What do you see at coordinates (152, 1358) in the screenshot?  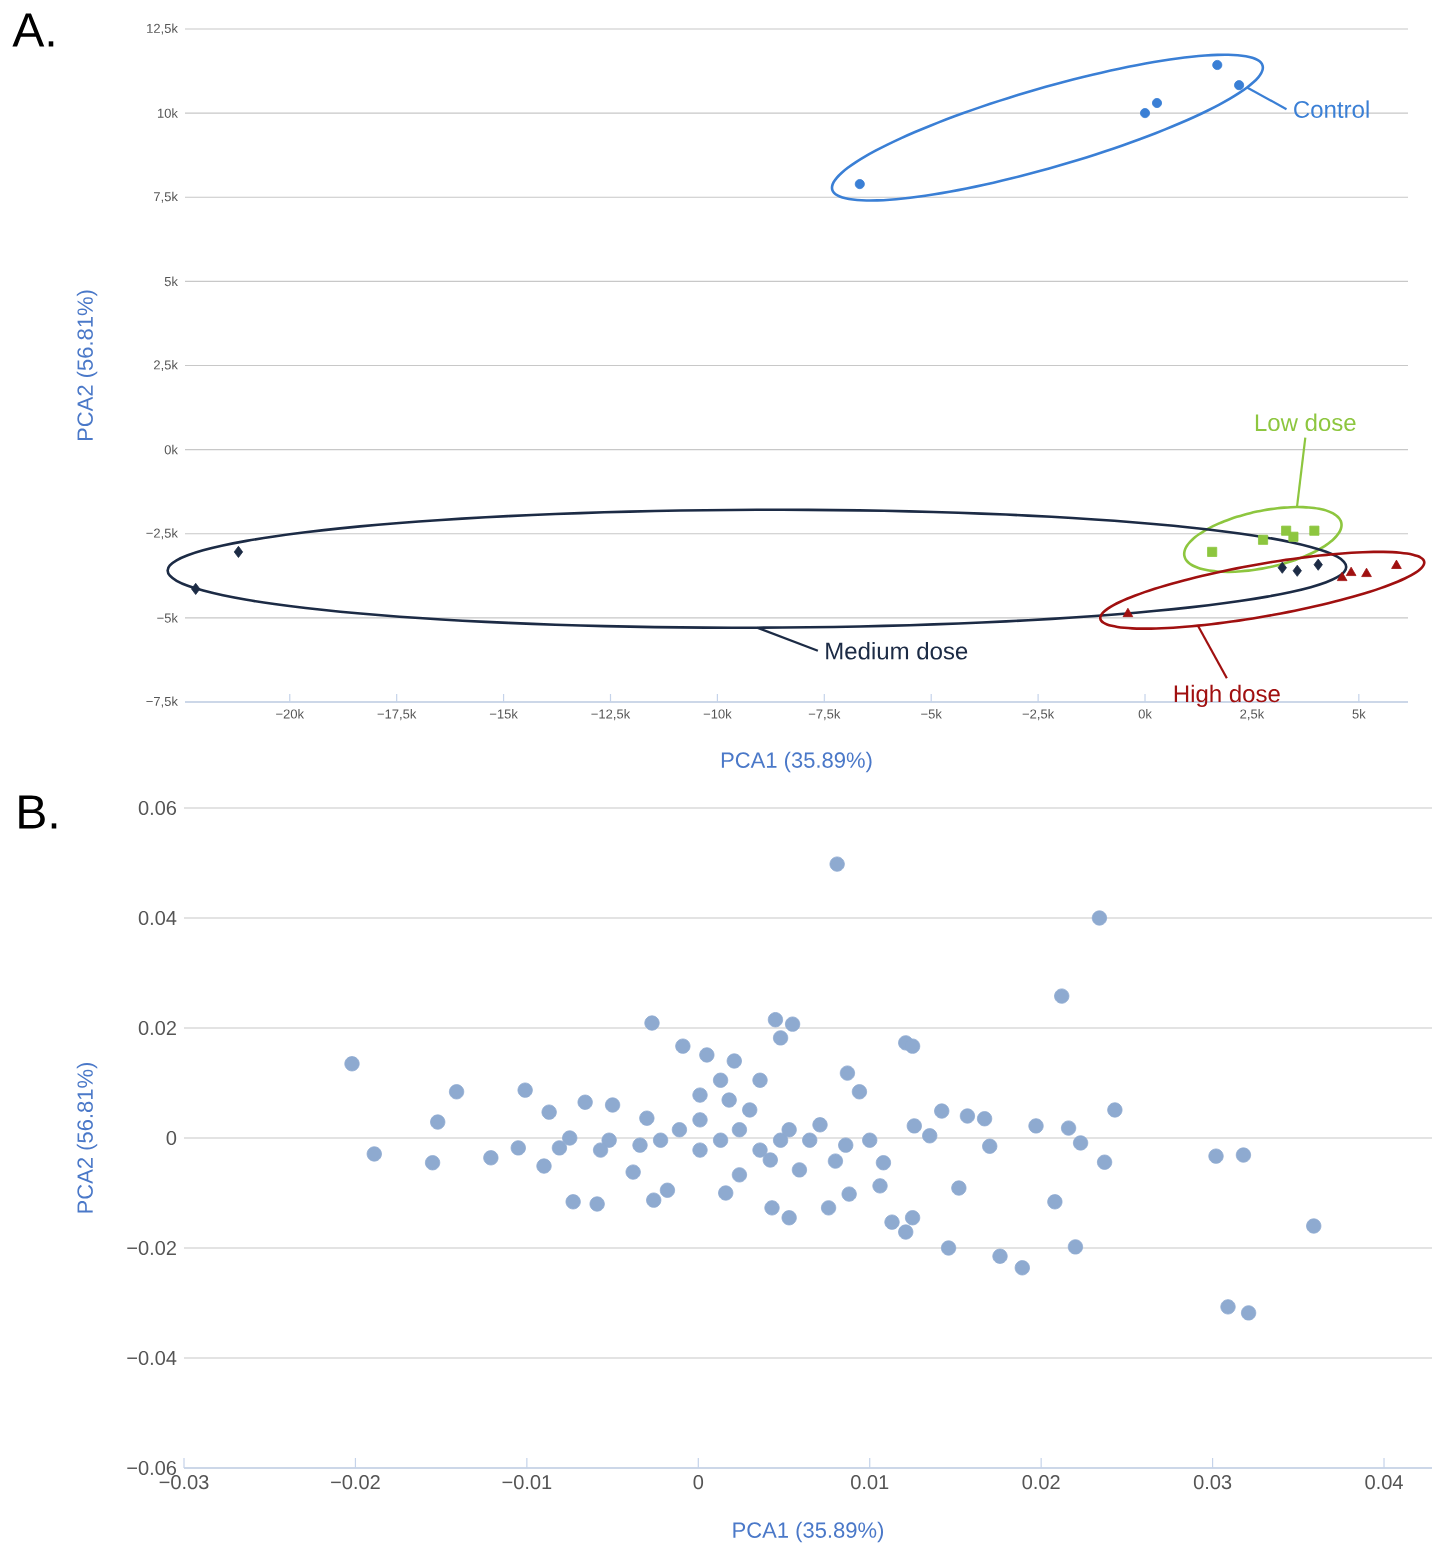 I see `y-tick-label: −0.04` at bounding box center [152, 1358].